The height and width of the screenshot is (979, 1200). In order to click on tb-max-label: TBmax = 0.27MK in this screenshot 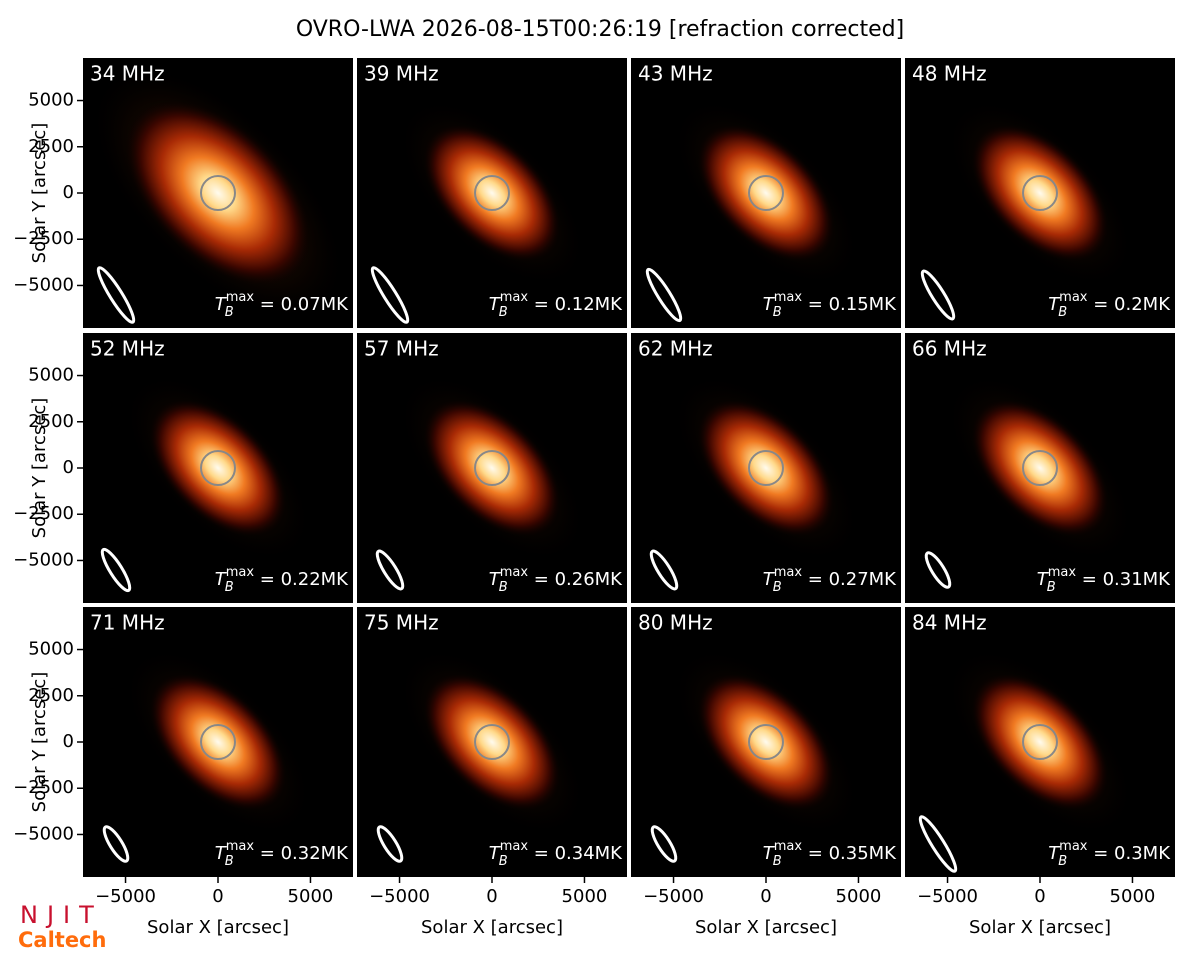, I will do `click(830, 580)`.